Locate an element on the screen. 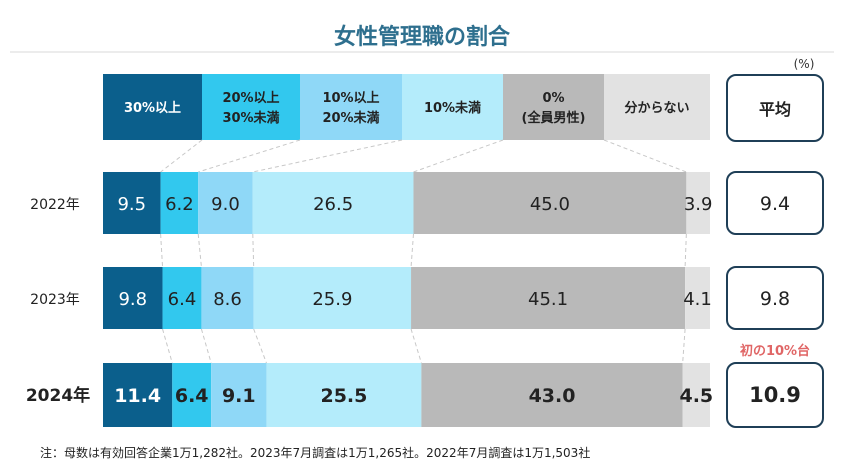 Image resolution: width=844 pixels, height=473 pixels. legend-label: 10%未満 is located at coordinates (452, 108).